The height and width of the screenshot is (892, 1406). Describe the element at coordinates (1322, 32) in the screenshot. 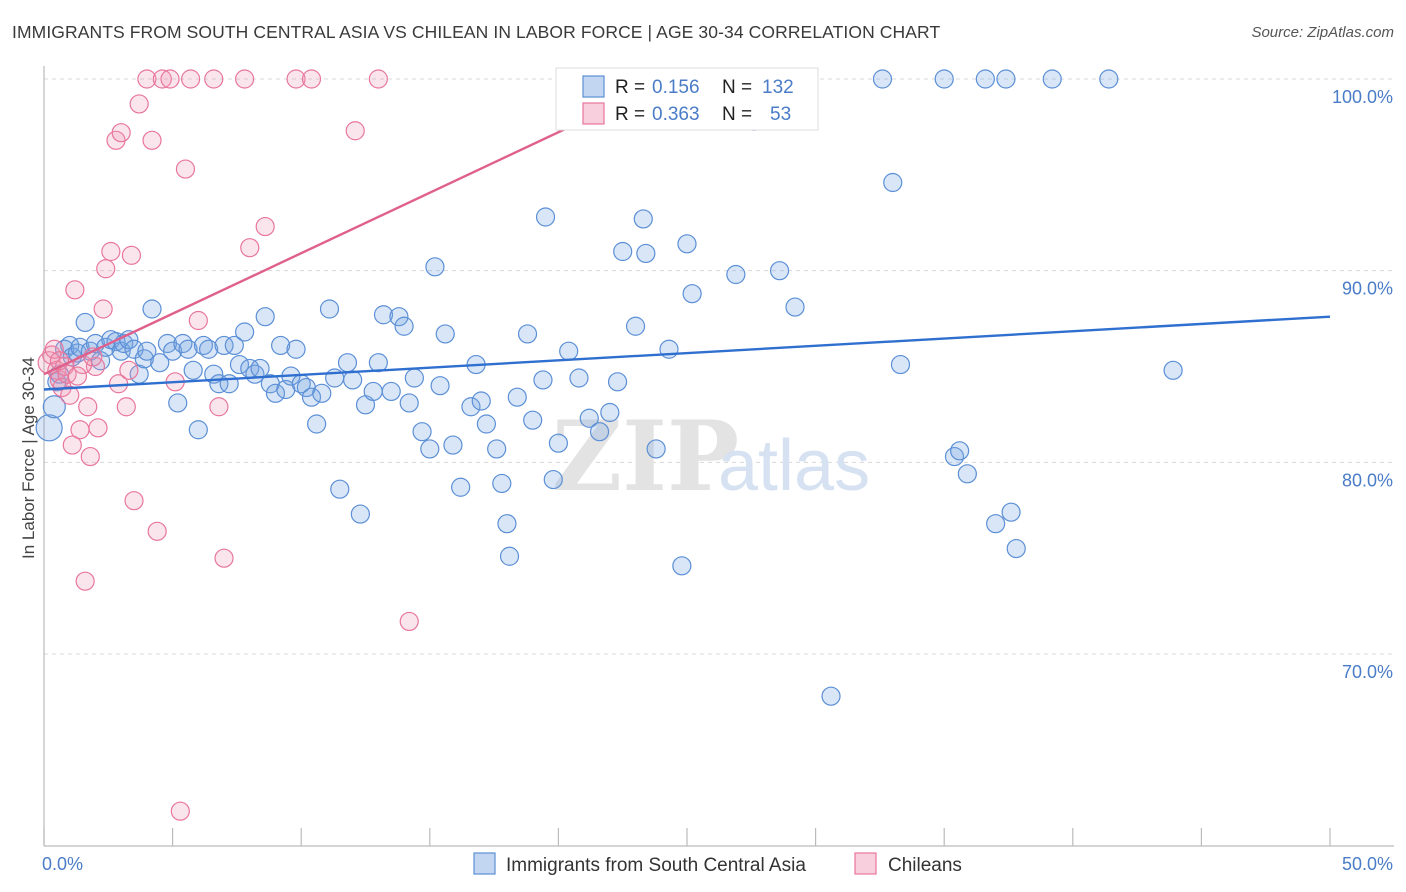

I see `source-credit: Source: ZipAtlas.com` at that location.